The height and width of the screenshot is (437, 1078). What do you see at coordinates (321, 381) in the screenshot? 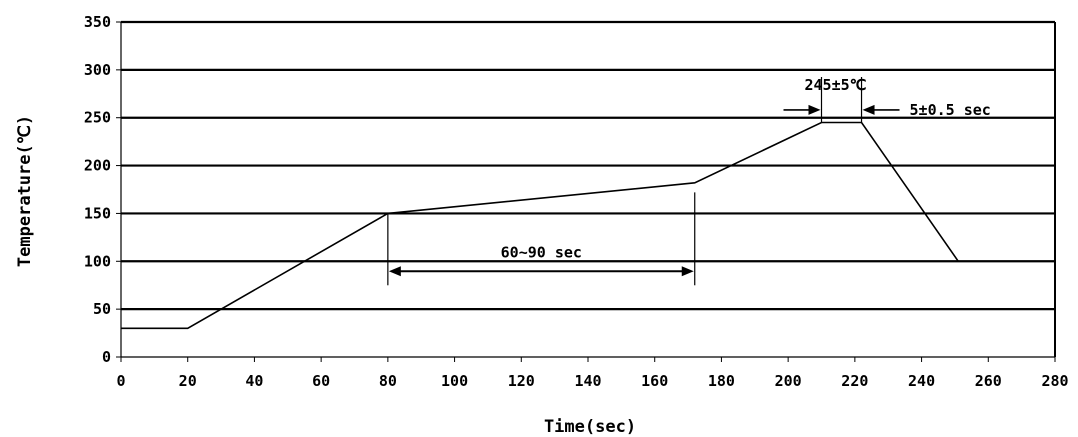
I see `x-tick-label: 60` at bounding box center [321, 381].